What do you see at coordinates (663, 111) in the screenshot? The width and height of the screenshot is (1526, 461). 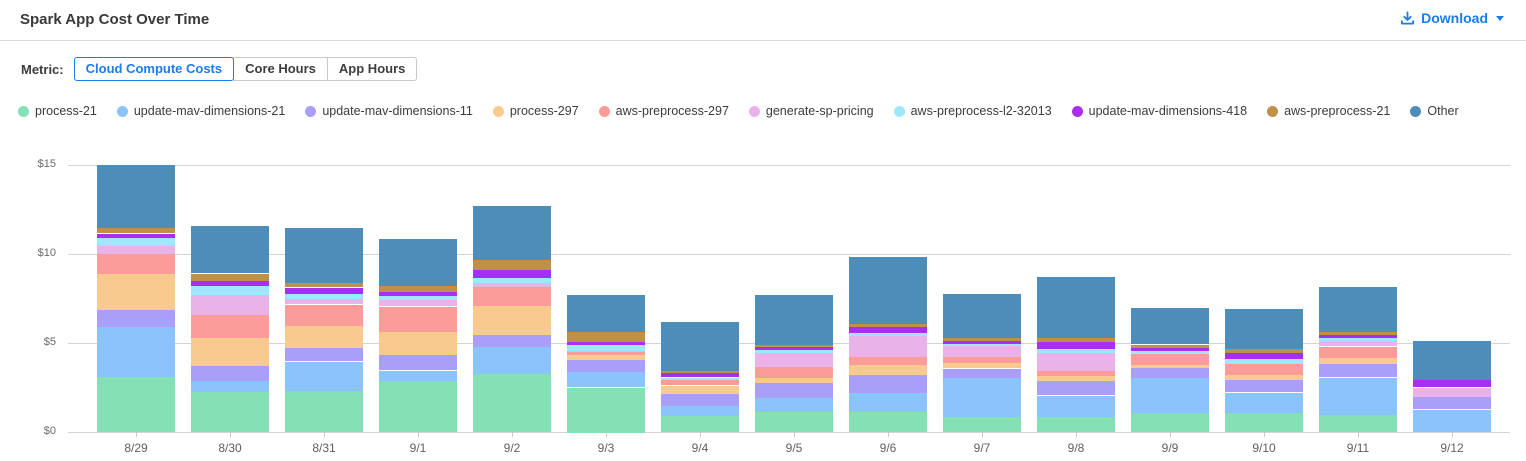 I see `legend-item-aws-preprocess-297: aws-preprocess-297` at bounding box center [663, 111].